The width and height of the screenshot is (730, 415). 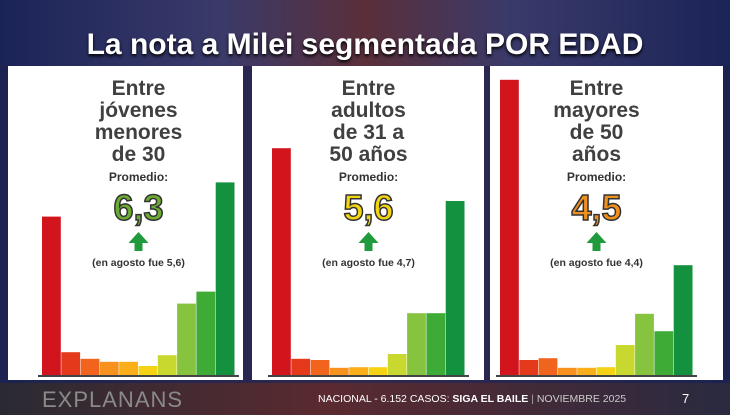 What do you see at coordinates (138, 110) in the screenshot?
I see `panel-title: jóvenes` at bounding box center [138, 110].